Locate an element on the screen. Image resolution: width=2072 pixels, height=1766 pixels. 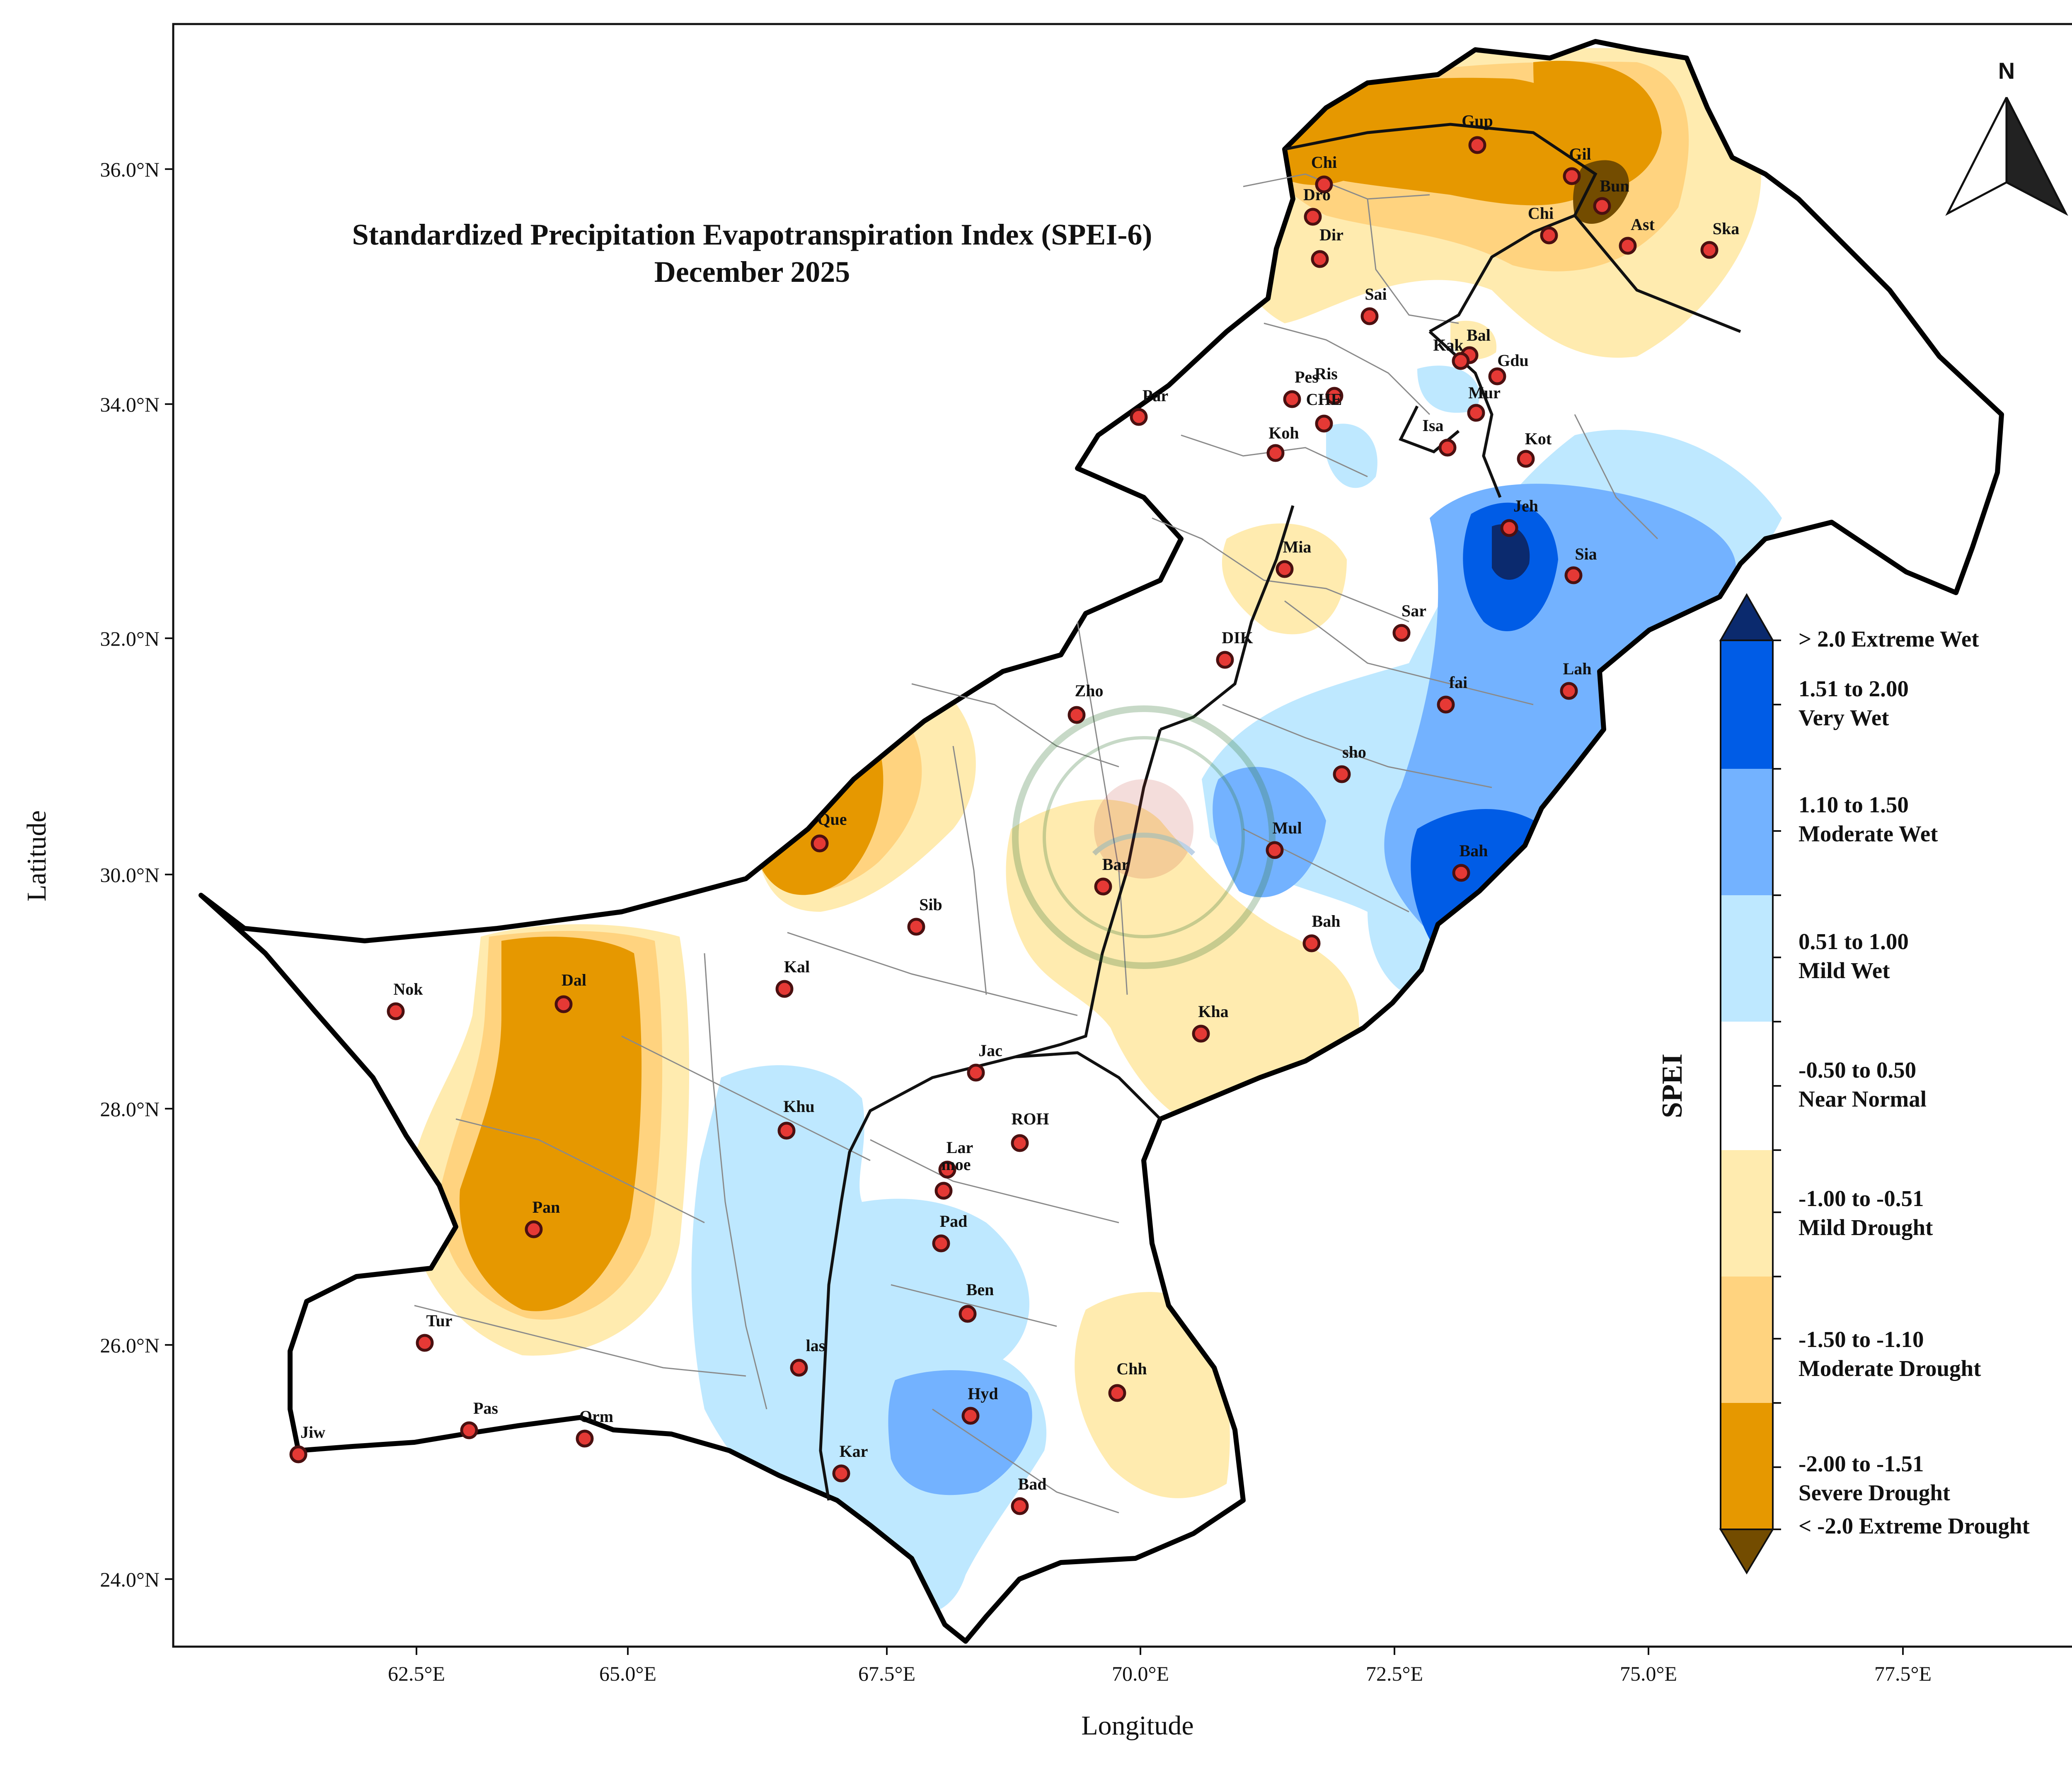
station-label: Orm is located at coordinates (596, 1416).